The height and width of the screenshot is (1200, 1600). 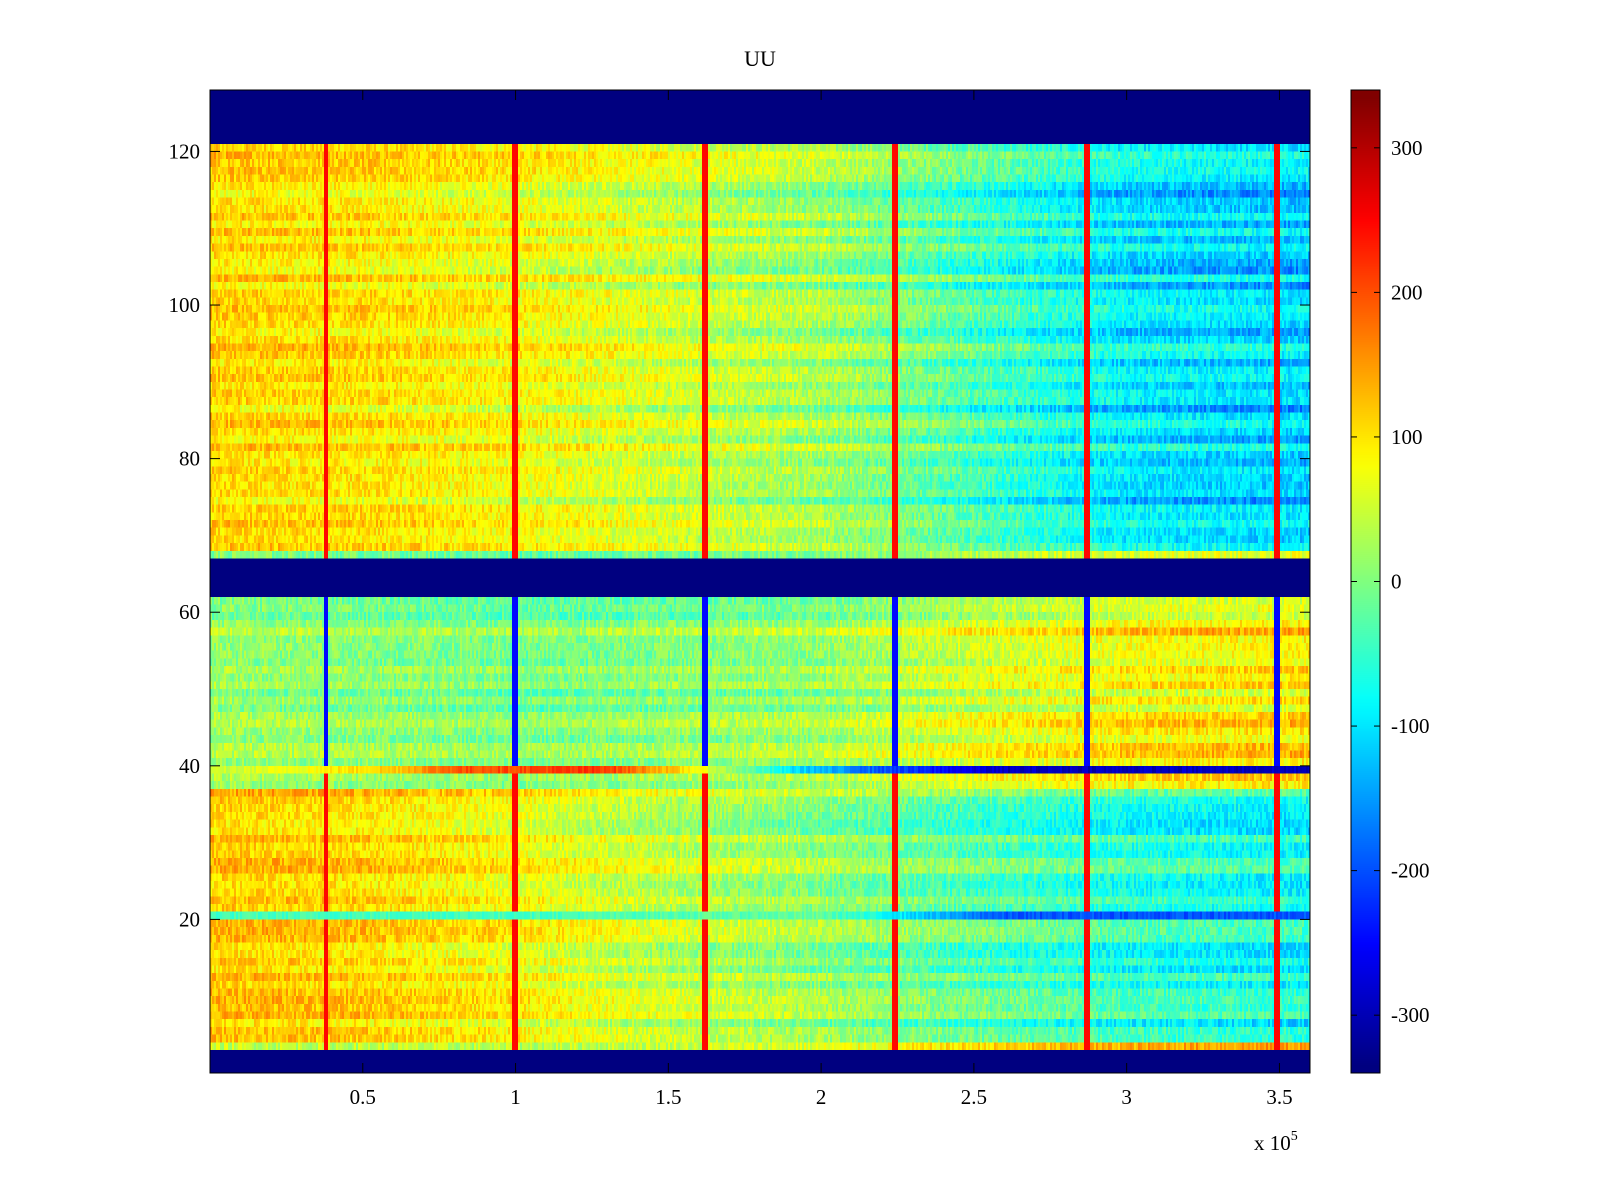 I want to click on x-tick-label: 2.5, so click(x=974, y=1097).